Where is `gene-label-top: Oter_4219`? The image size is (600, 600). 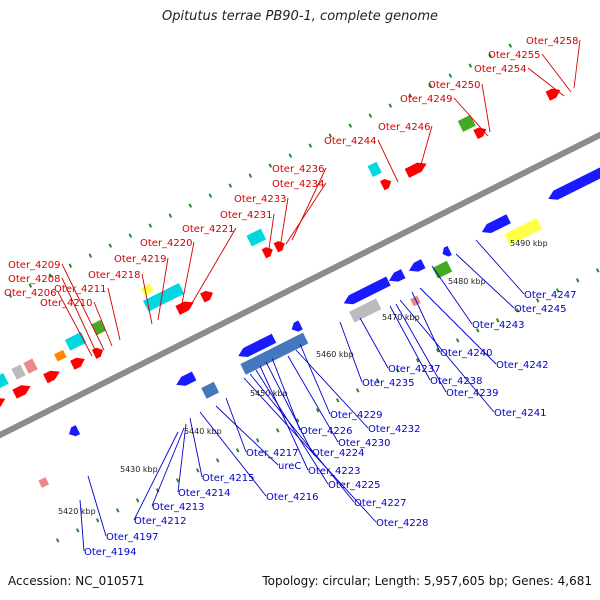 gene-label-top: Oter_4219 is located at coordinates (140, 259).